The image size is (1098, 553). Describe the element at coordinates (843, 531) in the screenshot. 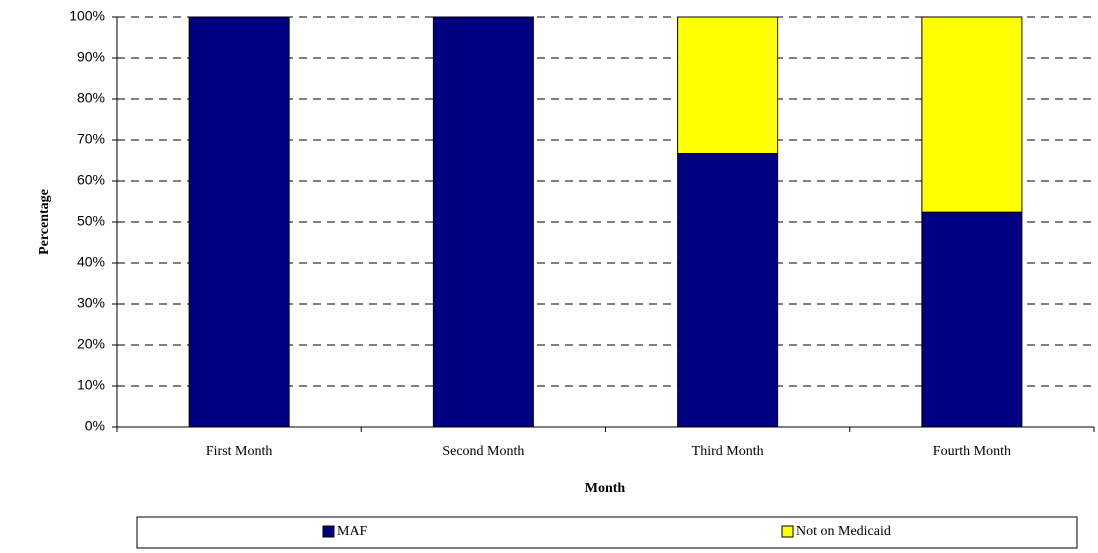

I see `legend-label: Not on Medicaid` at that location.